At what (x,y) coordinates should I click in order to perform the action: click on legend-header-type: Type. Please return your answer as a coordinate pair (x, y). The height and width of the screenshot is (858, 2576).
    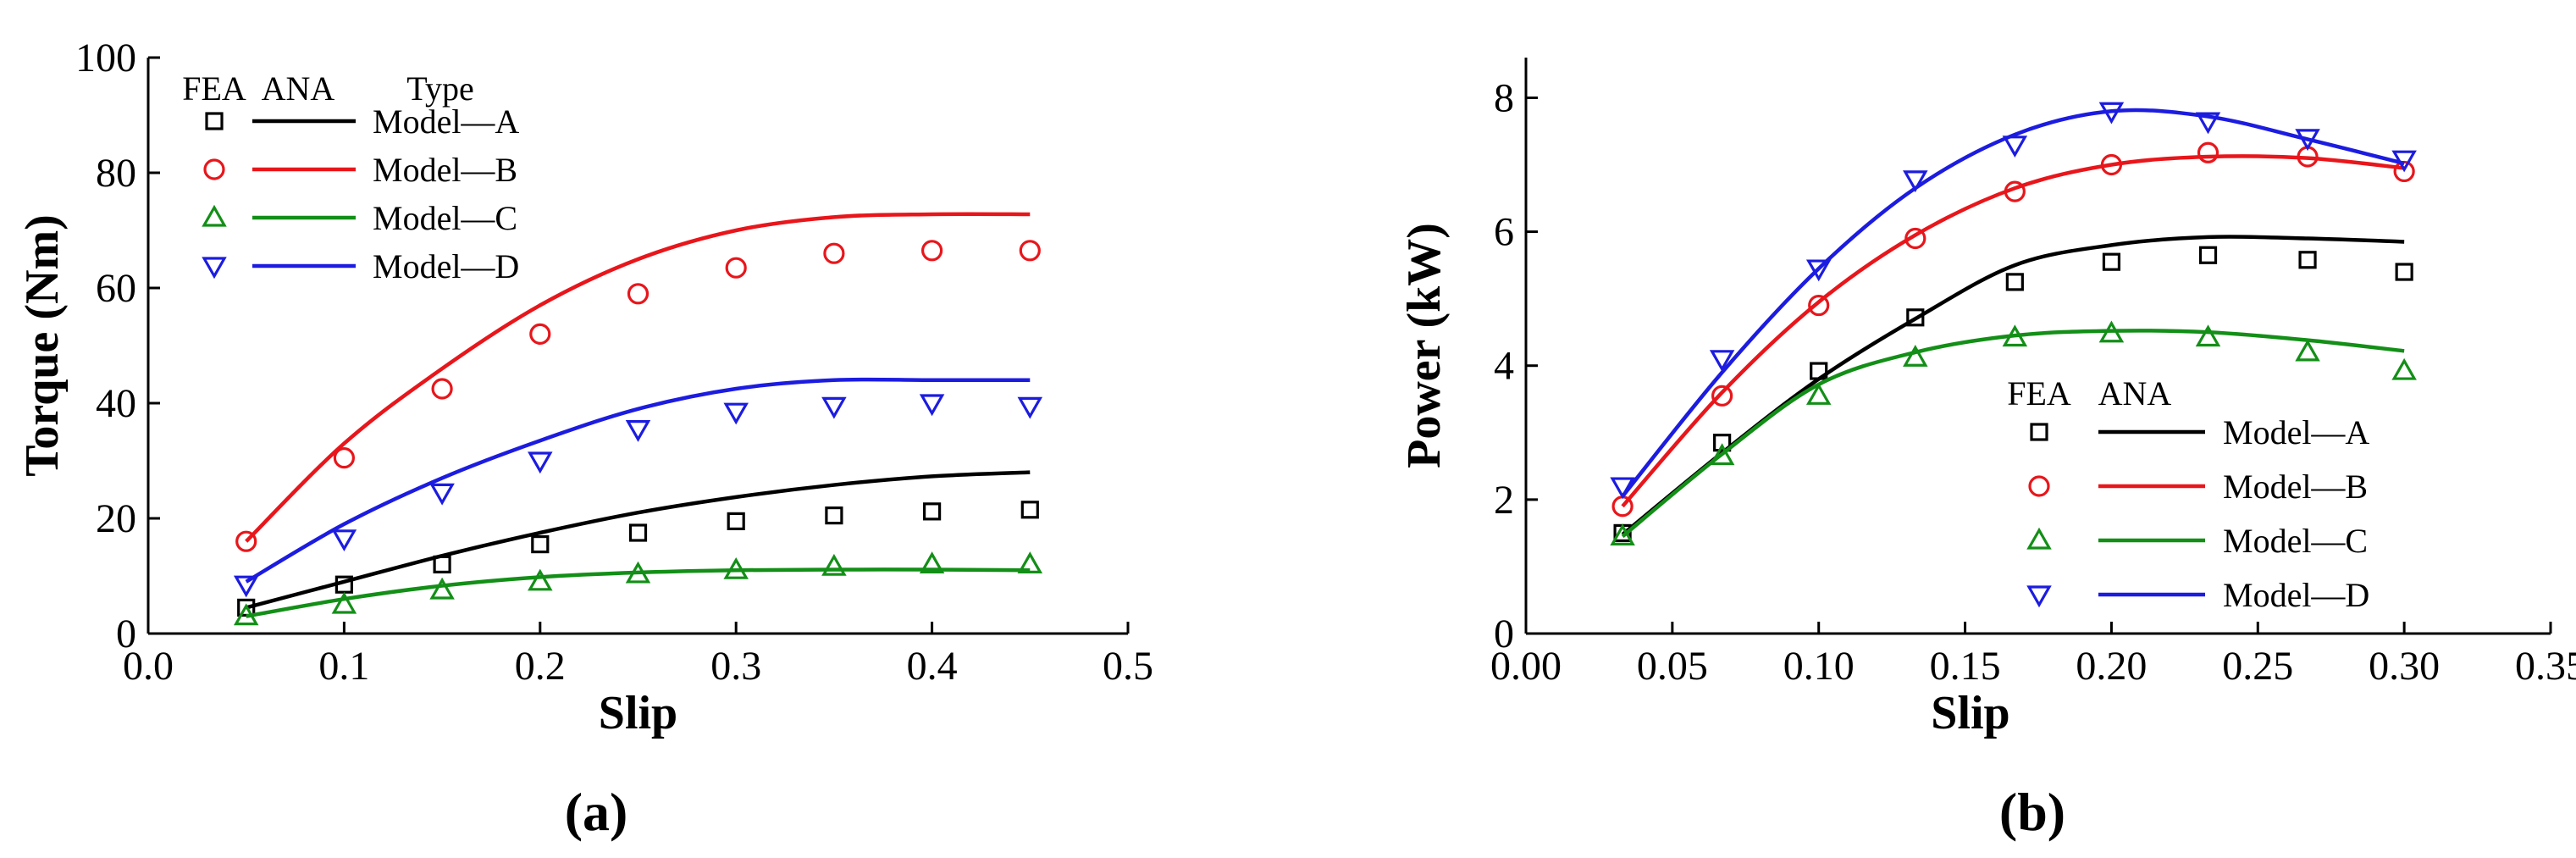
    Looking at the image, I should click on (439, 88).